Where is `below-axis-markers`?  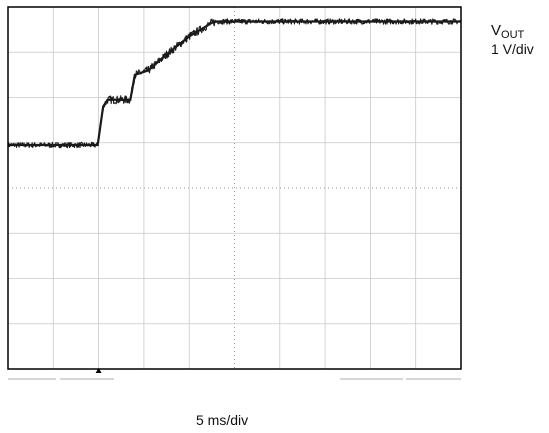
below-axis-markers is located at coordinates (234, 374).